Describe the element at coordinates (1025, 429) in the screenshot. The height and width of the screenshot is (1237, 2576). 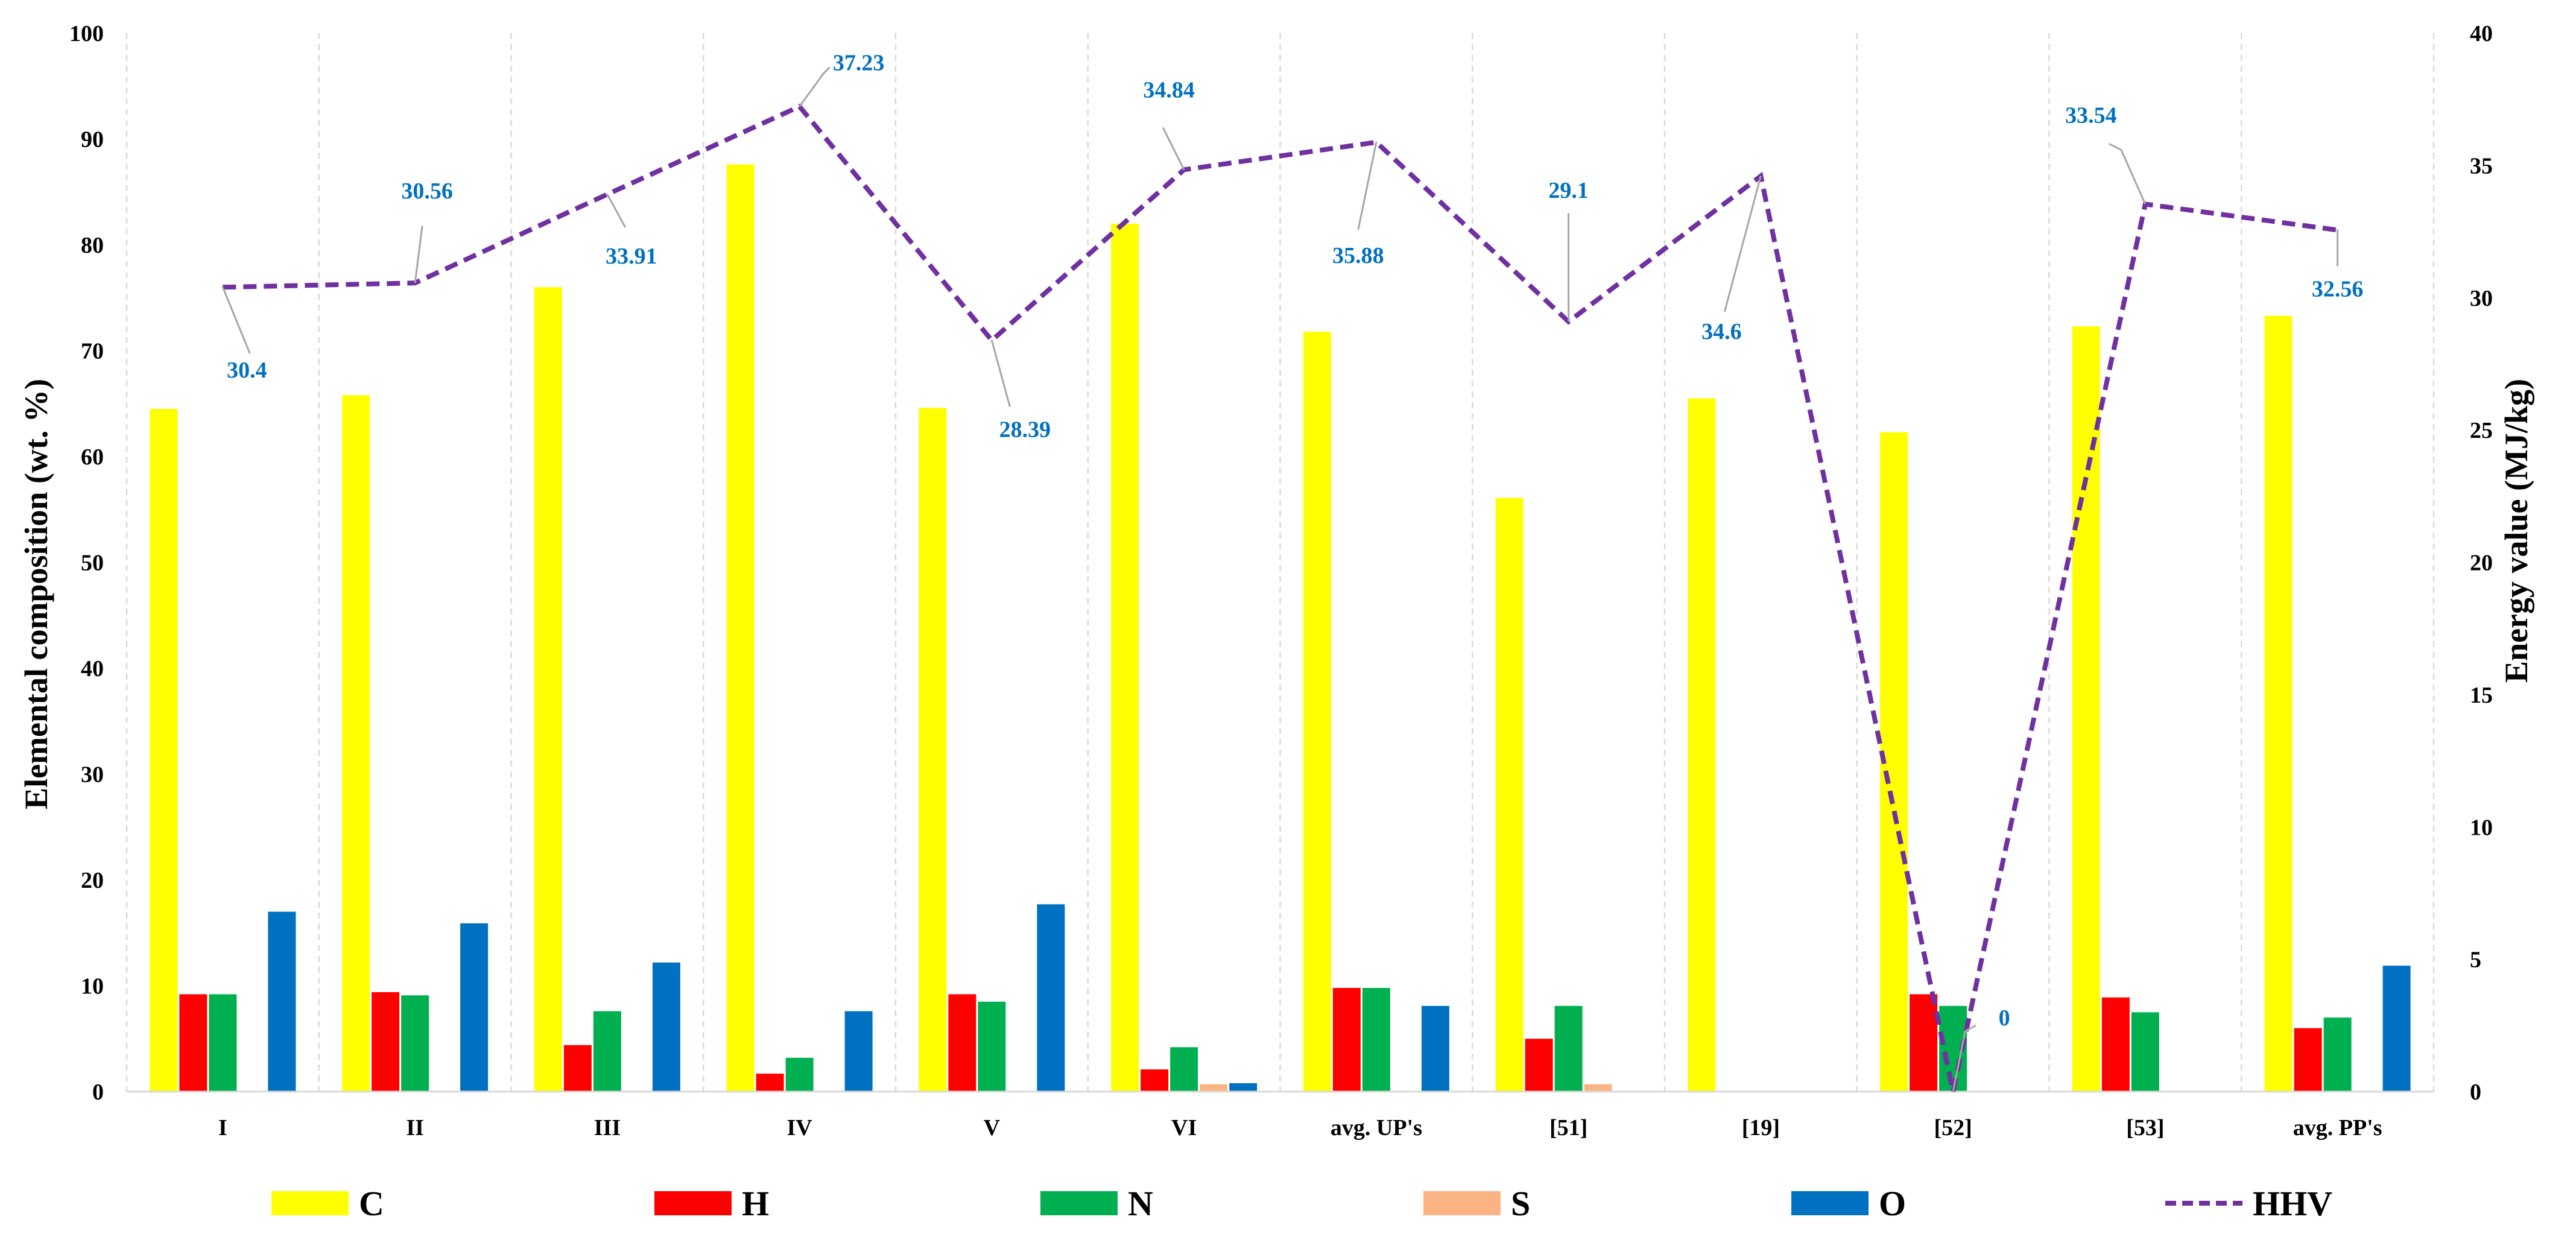
I see `hhv-data-label-4: 28.39` at that location.